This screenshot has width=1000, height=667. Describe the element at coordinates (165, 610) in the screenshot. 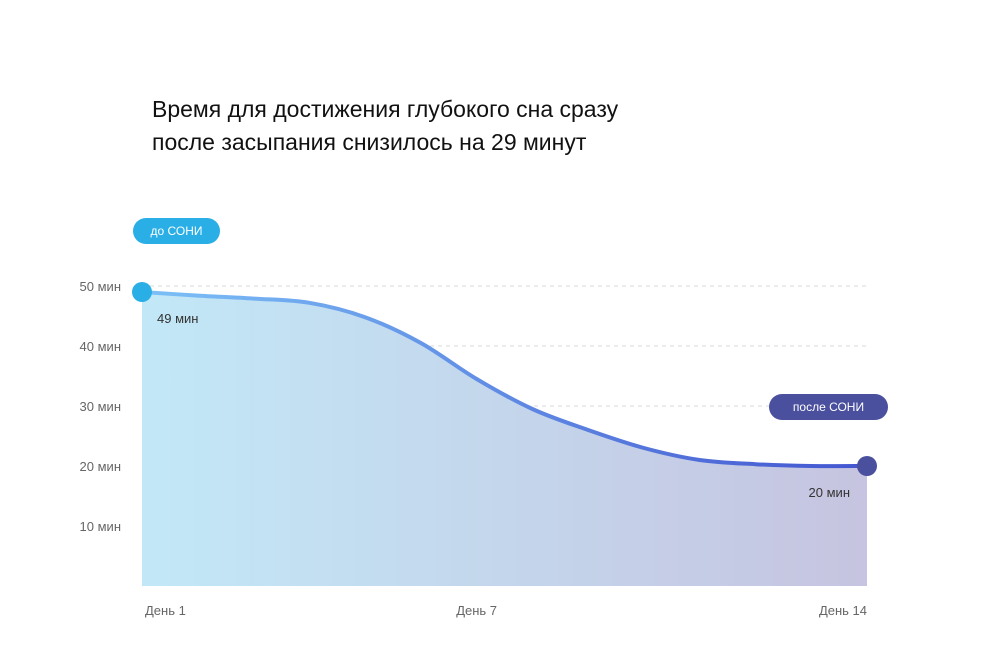

I see `x-tick-label: День 1` at that location.